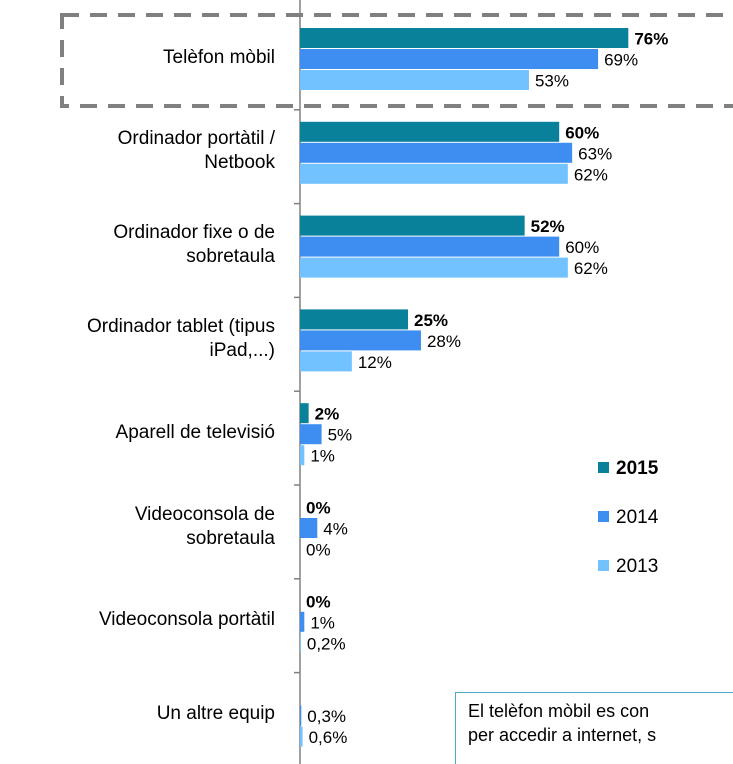  What do you see at coordinates (181, 338) in the screenshot?
I see `category-label: Ordinador tablet (tipus iPad,...)` at bounding box center [181, 338].